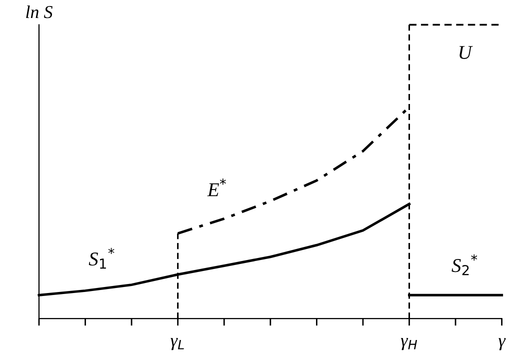 The image size is (520, 354). I want to click on y-axis-title: ln S, so click(39, 11).